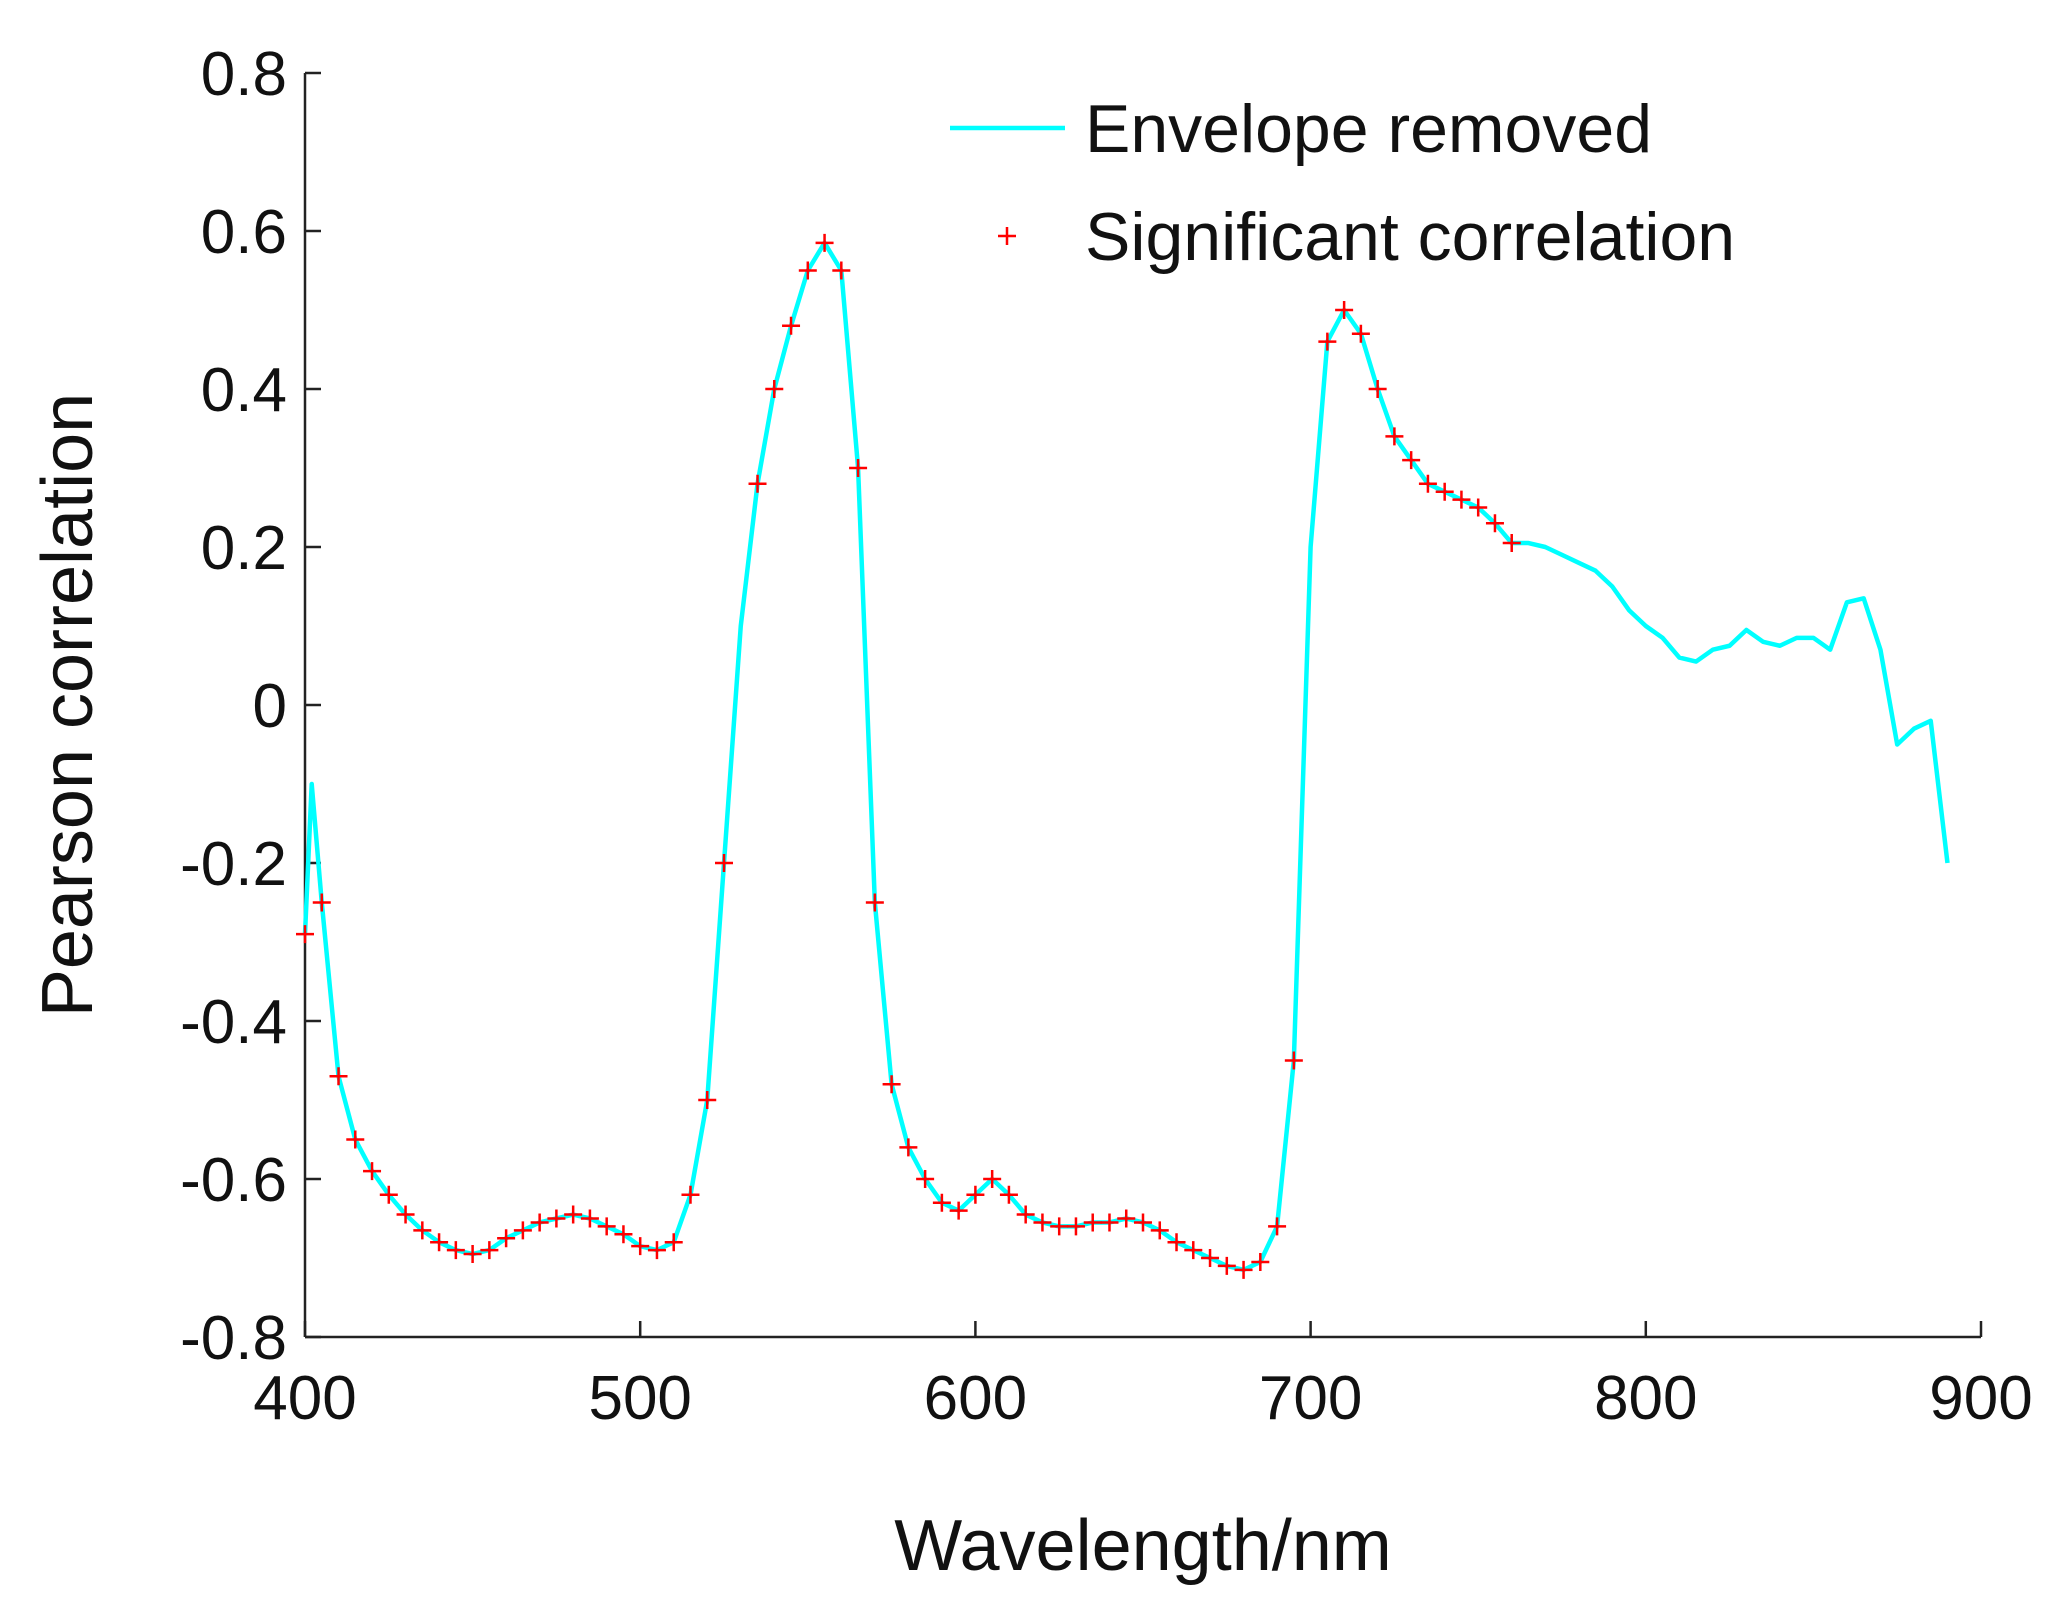 This screenshot has height=1617, width=2072. I want to click on x-tick-label: 500, so click(639, 1398).